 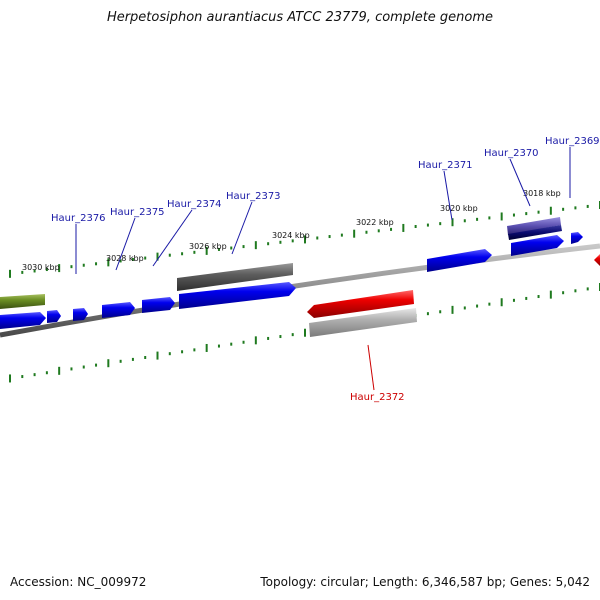 I want to click on kbp-label-3028: 3028 kbp, so click(x=125, y=258).